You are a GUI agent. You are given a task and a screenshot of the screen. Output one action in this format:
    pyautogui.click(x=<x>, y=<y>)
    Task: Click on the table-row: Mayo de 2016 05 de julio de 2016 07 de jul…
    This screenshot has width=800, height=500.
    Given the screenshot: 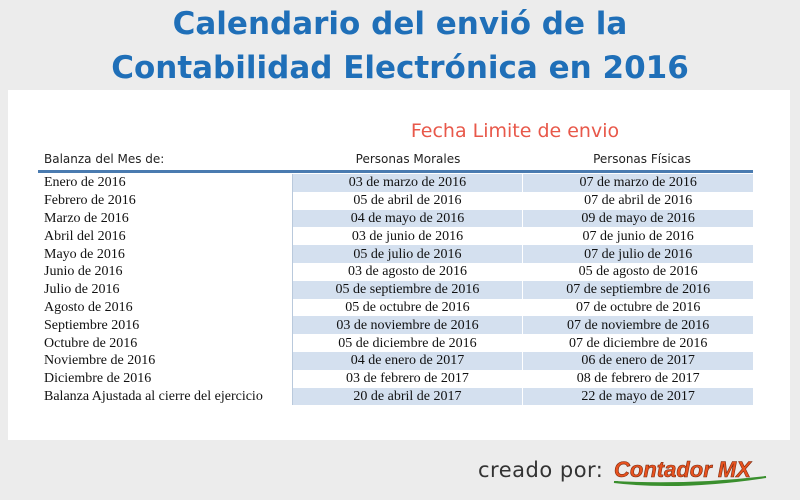 What is the action you would take?
    pyautogui.click(x=395, y=254)
    